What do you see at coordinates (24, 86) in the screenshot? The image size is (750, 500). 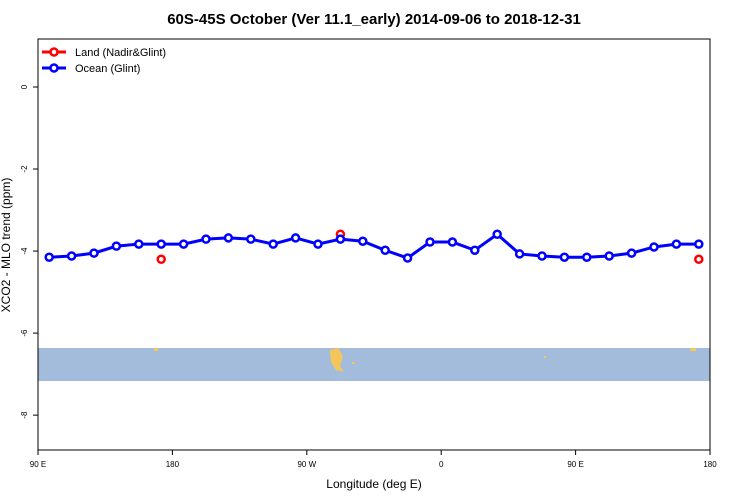 I see `y-tick-label: 0` at bounding box center [24, 86].